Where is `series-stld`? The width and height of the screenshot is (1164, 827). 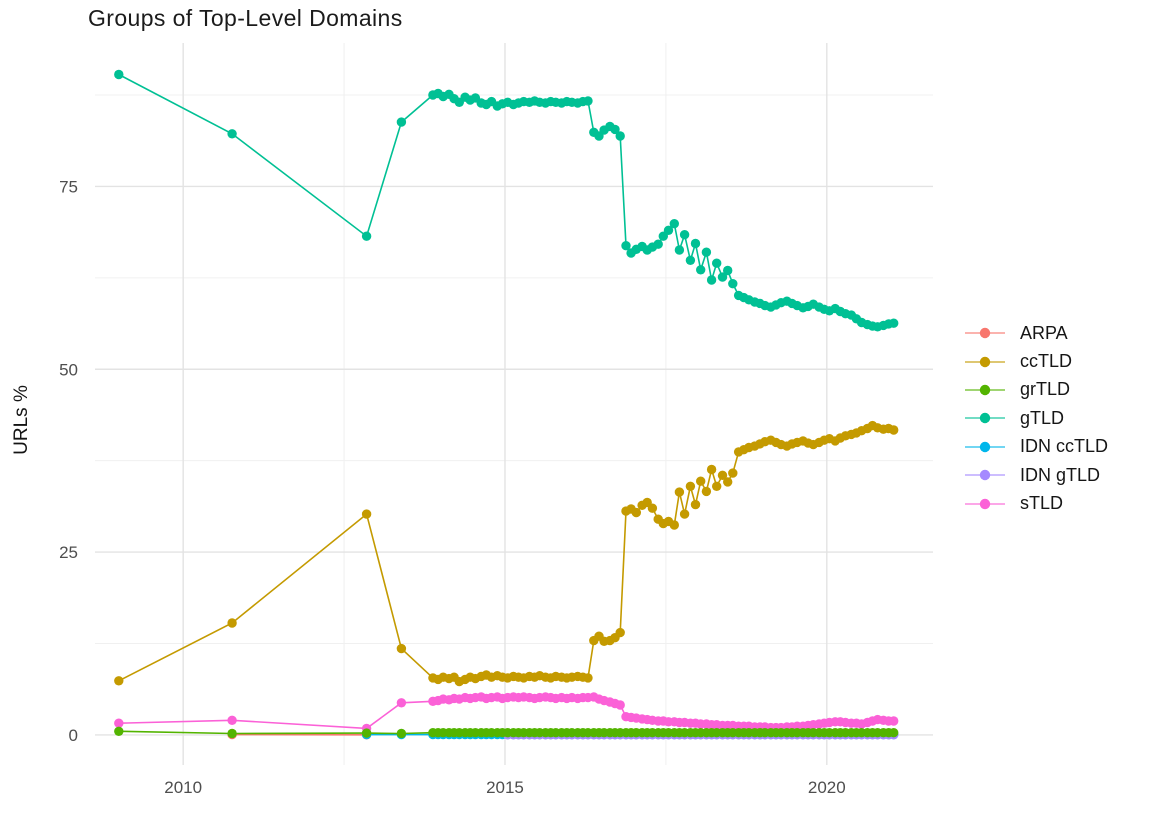
series-stld is located at coordinates (506, 713).